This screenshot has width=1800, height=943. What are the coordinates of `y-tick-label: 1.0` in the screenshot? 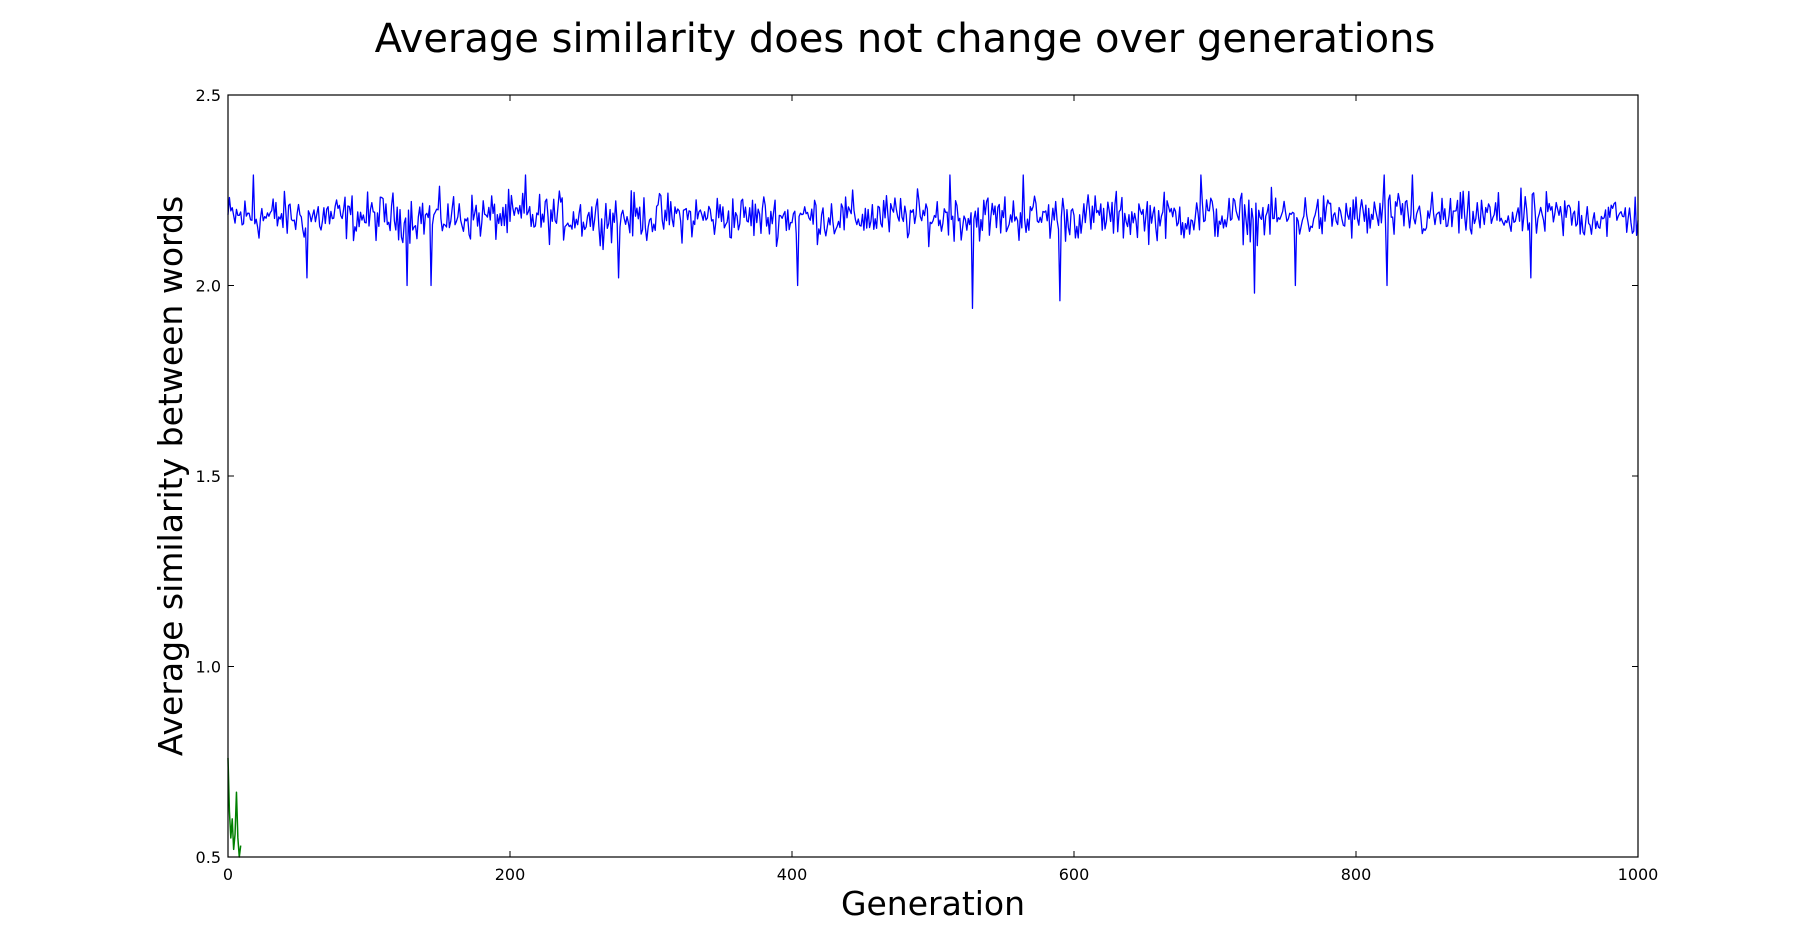 It's located at (208, 667).